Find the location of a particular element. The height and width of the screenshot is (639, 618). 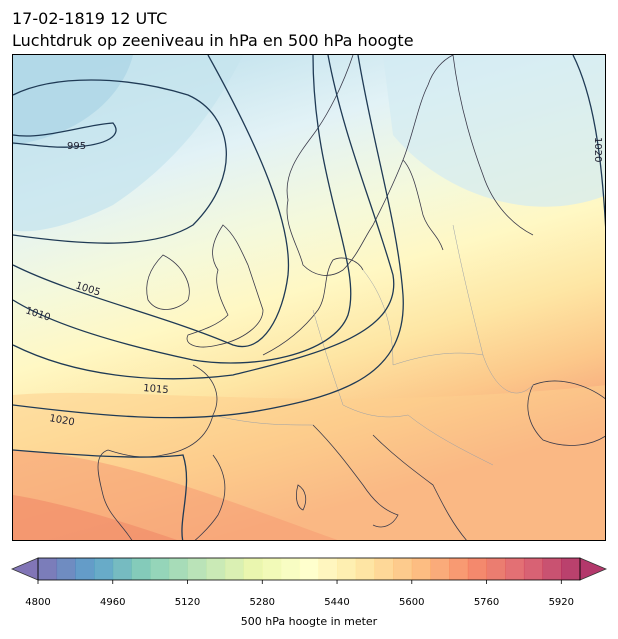

isobar-label-1020: 1020 is located at coordinates (61, 420).